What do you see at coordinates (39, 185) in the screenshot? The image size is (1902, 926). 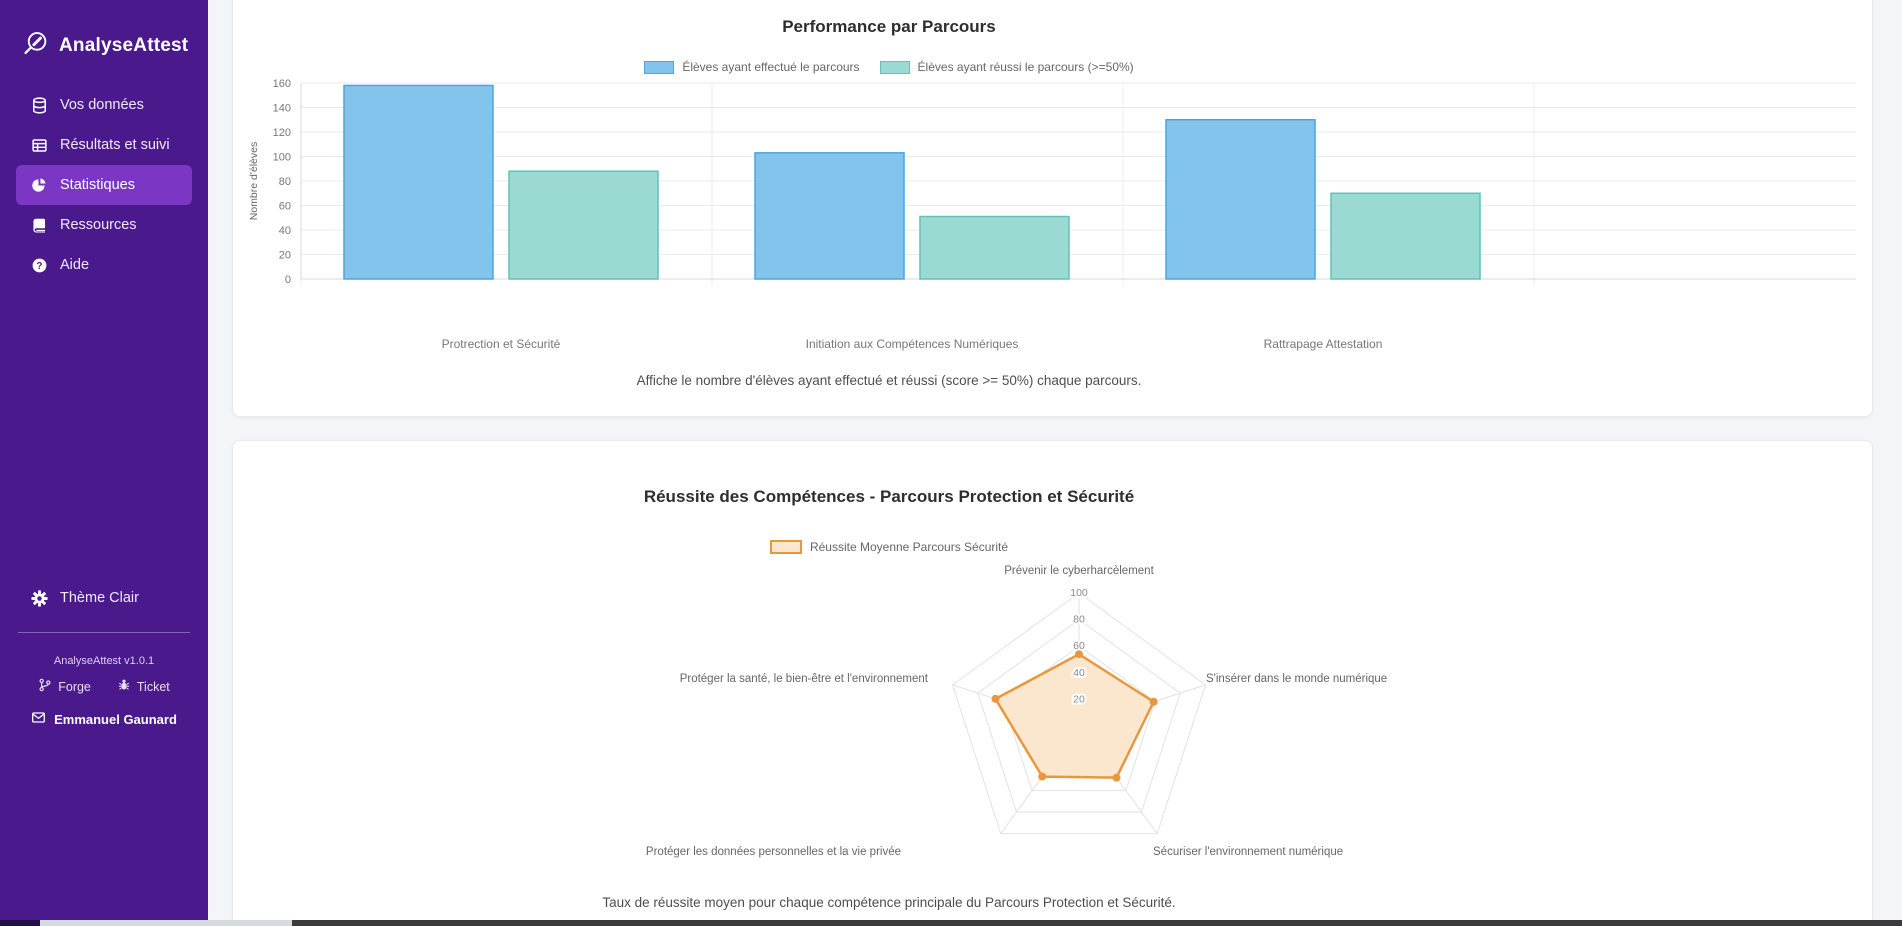 I see `pie-chart-icon` at bounding box center [39, 185].